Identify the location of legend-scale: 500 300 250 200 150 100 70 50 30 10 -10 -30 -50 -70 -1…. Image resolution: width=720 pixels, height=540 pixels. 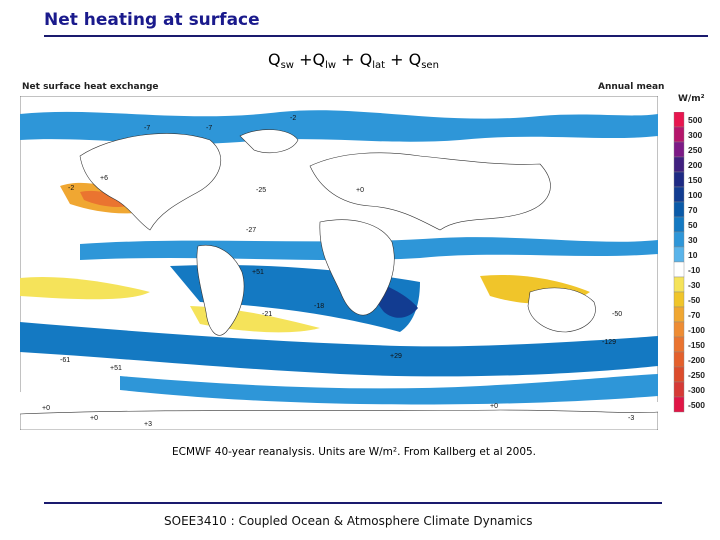
(689, 262).